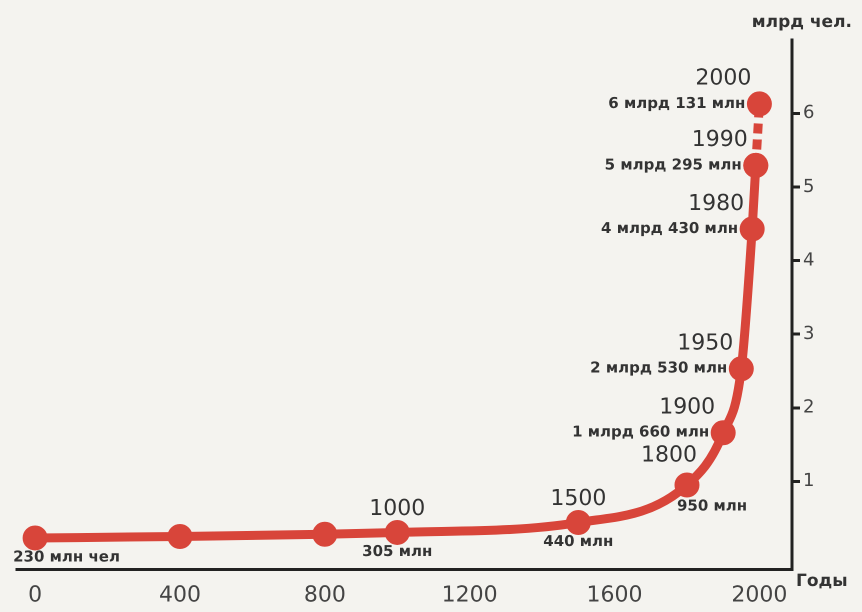 This screenshot has width=862, height=612. I want to click on annotation: 440 млн, so click(578, 541).